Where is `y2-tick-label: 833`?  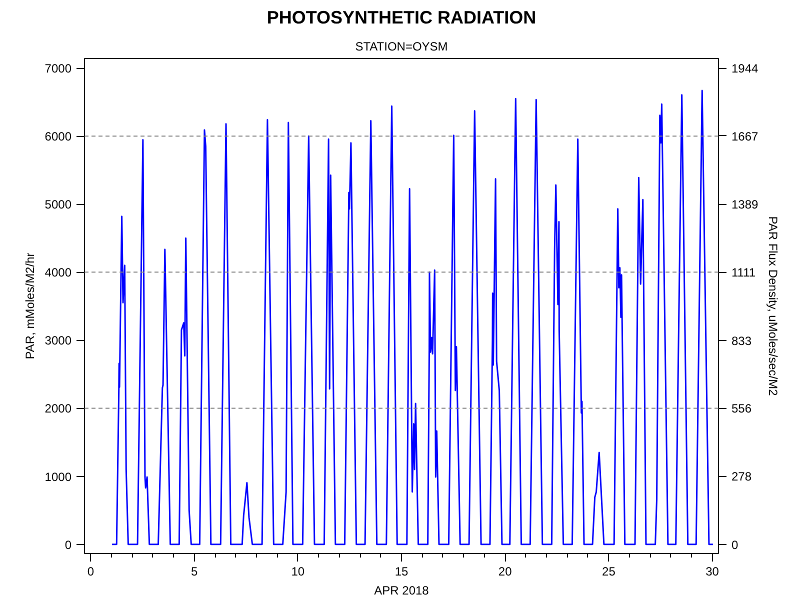 y2-tick-label: 833 is located at coordinates (742, 341).